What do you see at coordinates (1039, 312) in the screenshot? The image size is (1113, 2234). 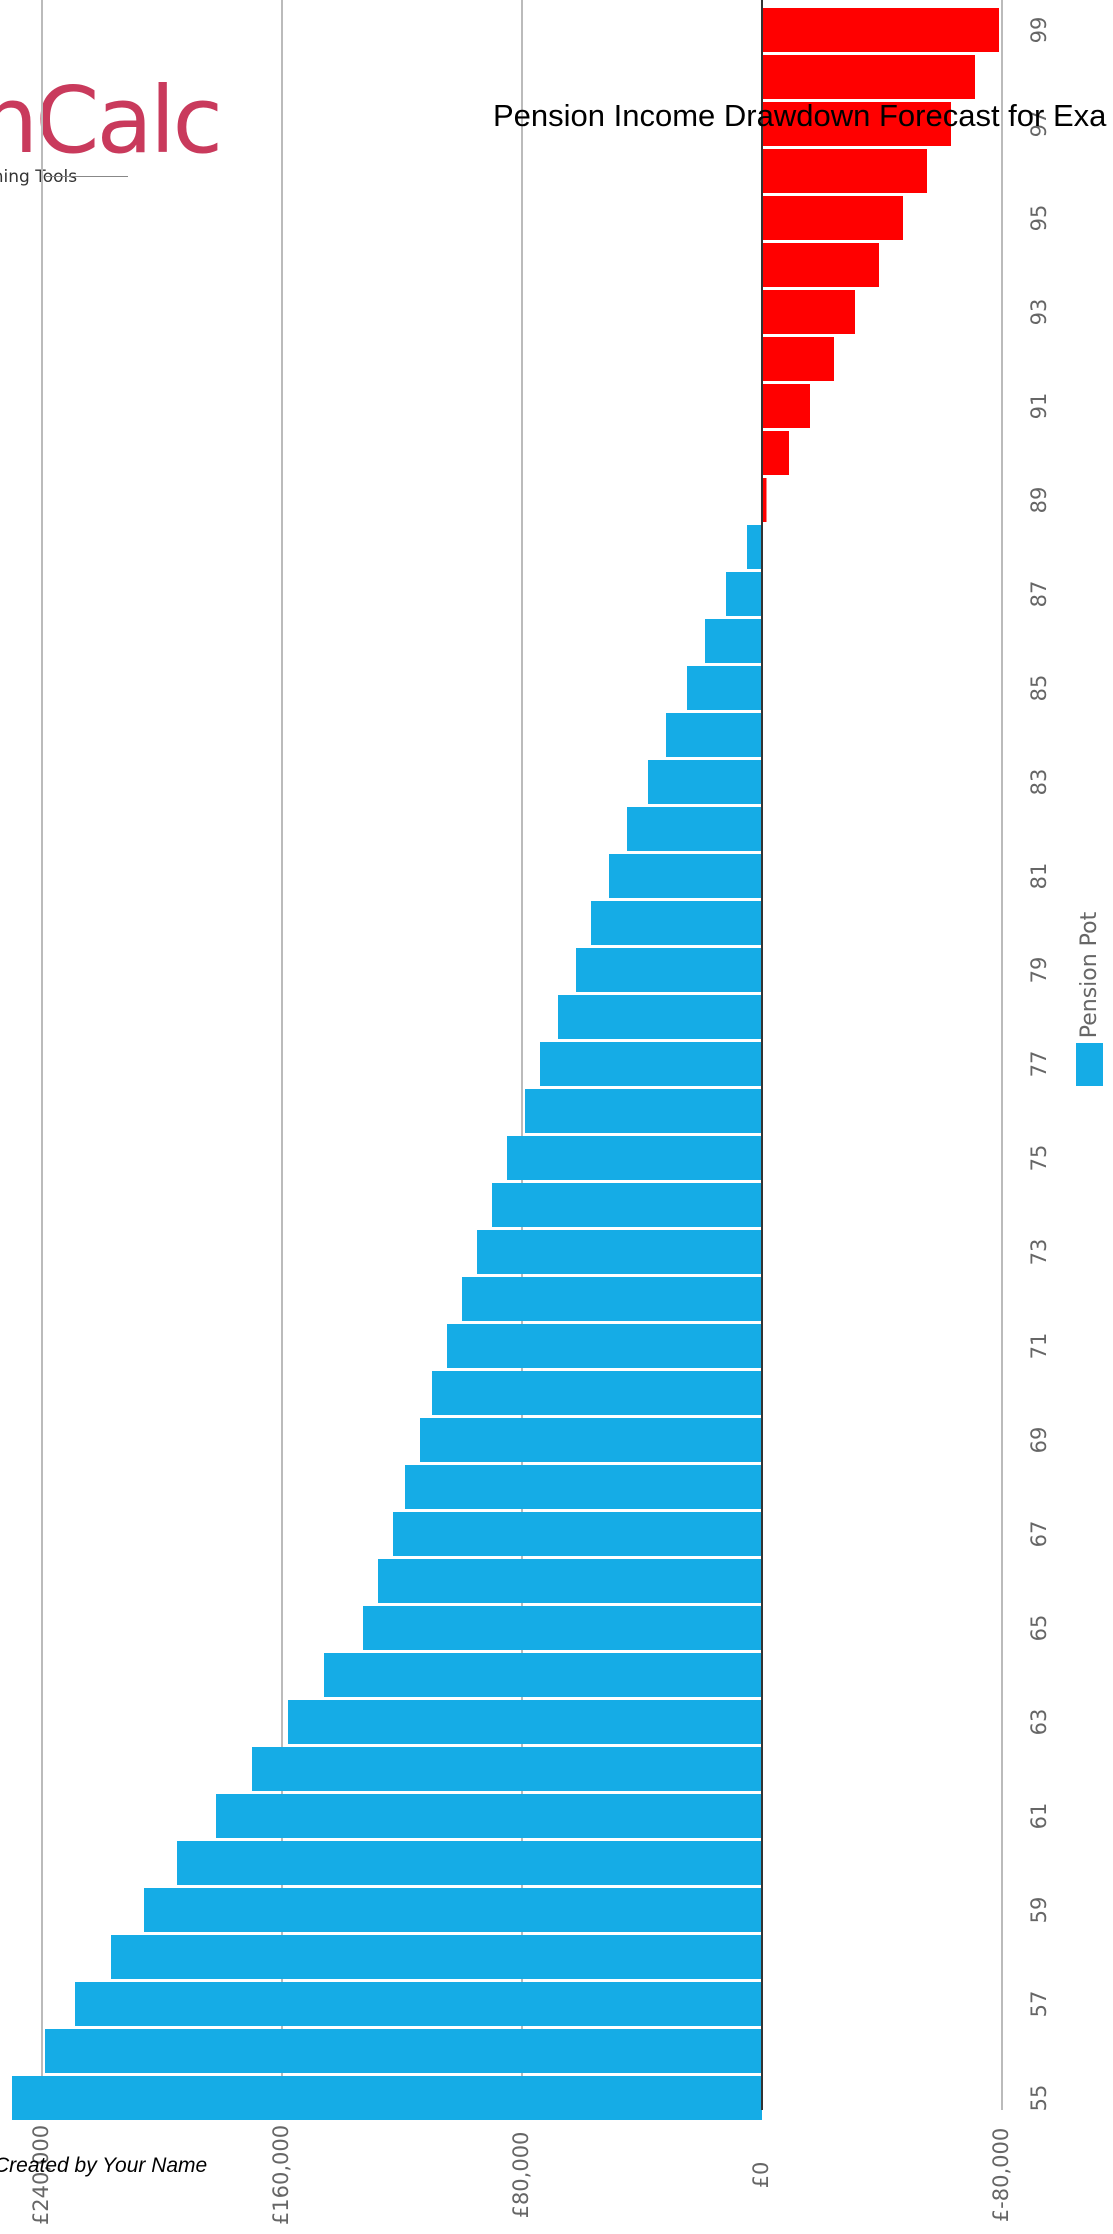 I see `x-tick-label: 93` at bounding box center [1039, 312].